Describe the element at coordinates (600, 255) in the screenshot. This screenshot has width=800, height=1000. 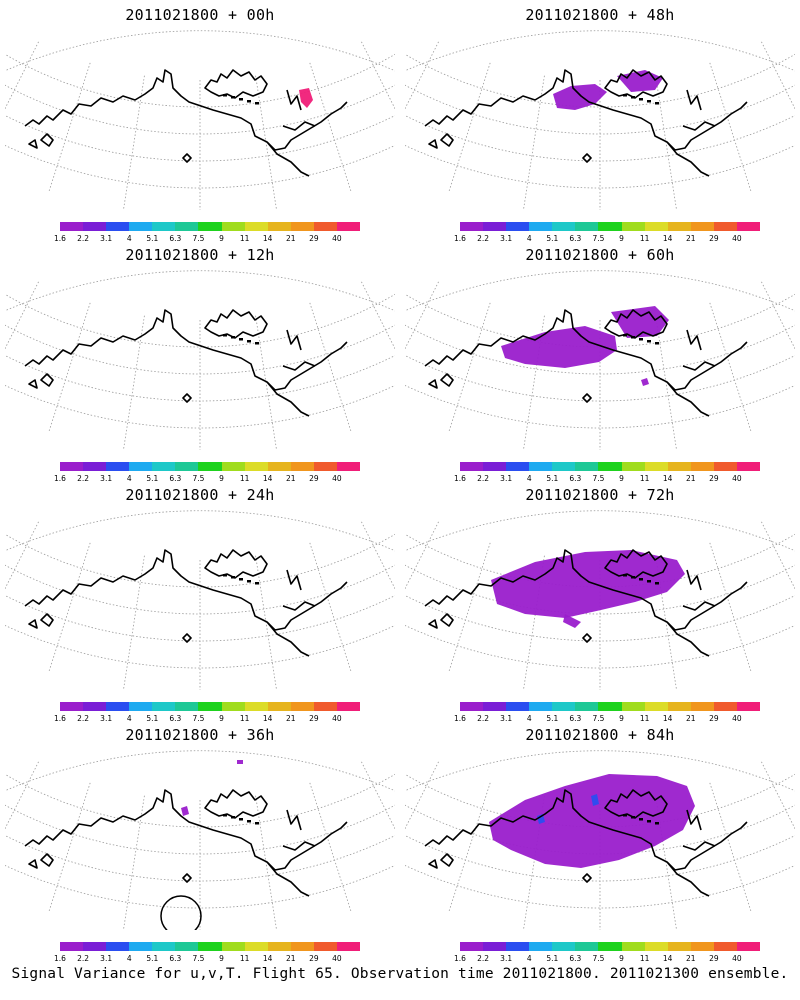
I see `panel-title: 2011021800 + 60h` at that location.